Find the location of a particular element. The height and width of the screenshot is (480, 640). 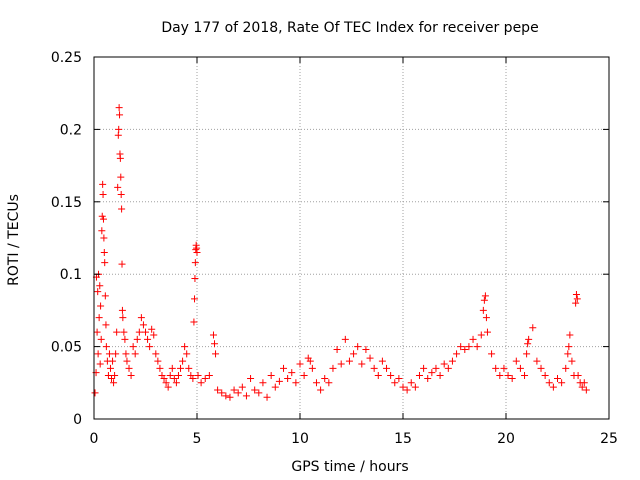

x-tick-label: 0 is located at coordinates (94, 439).